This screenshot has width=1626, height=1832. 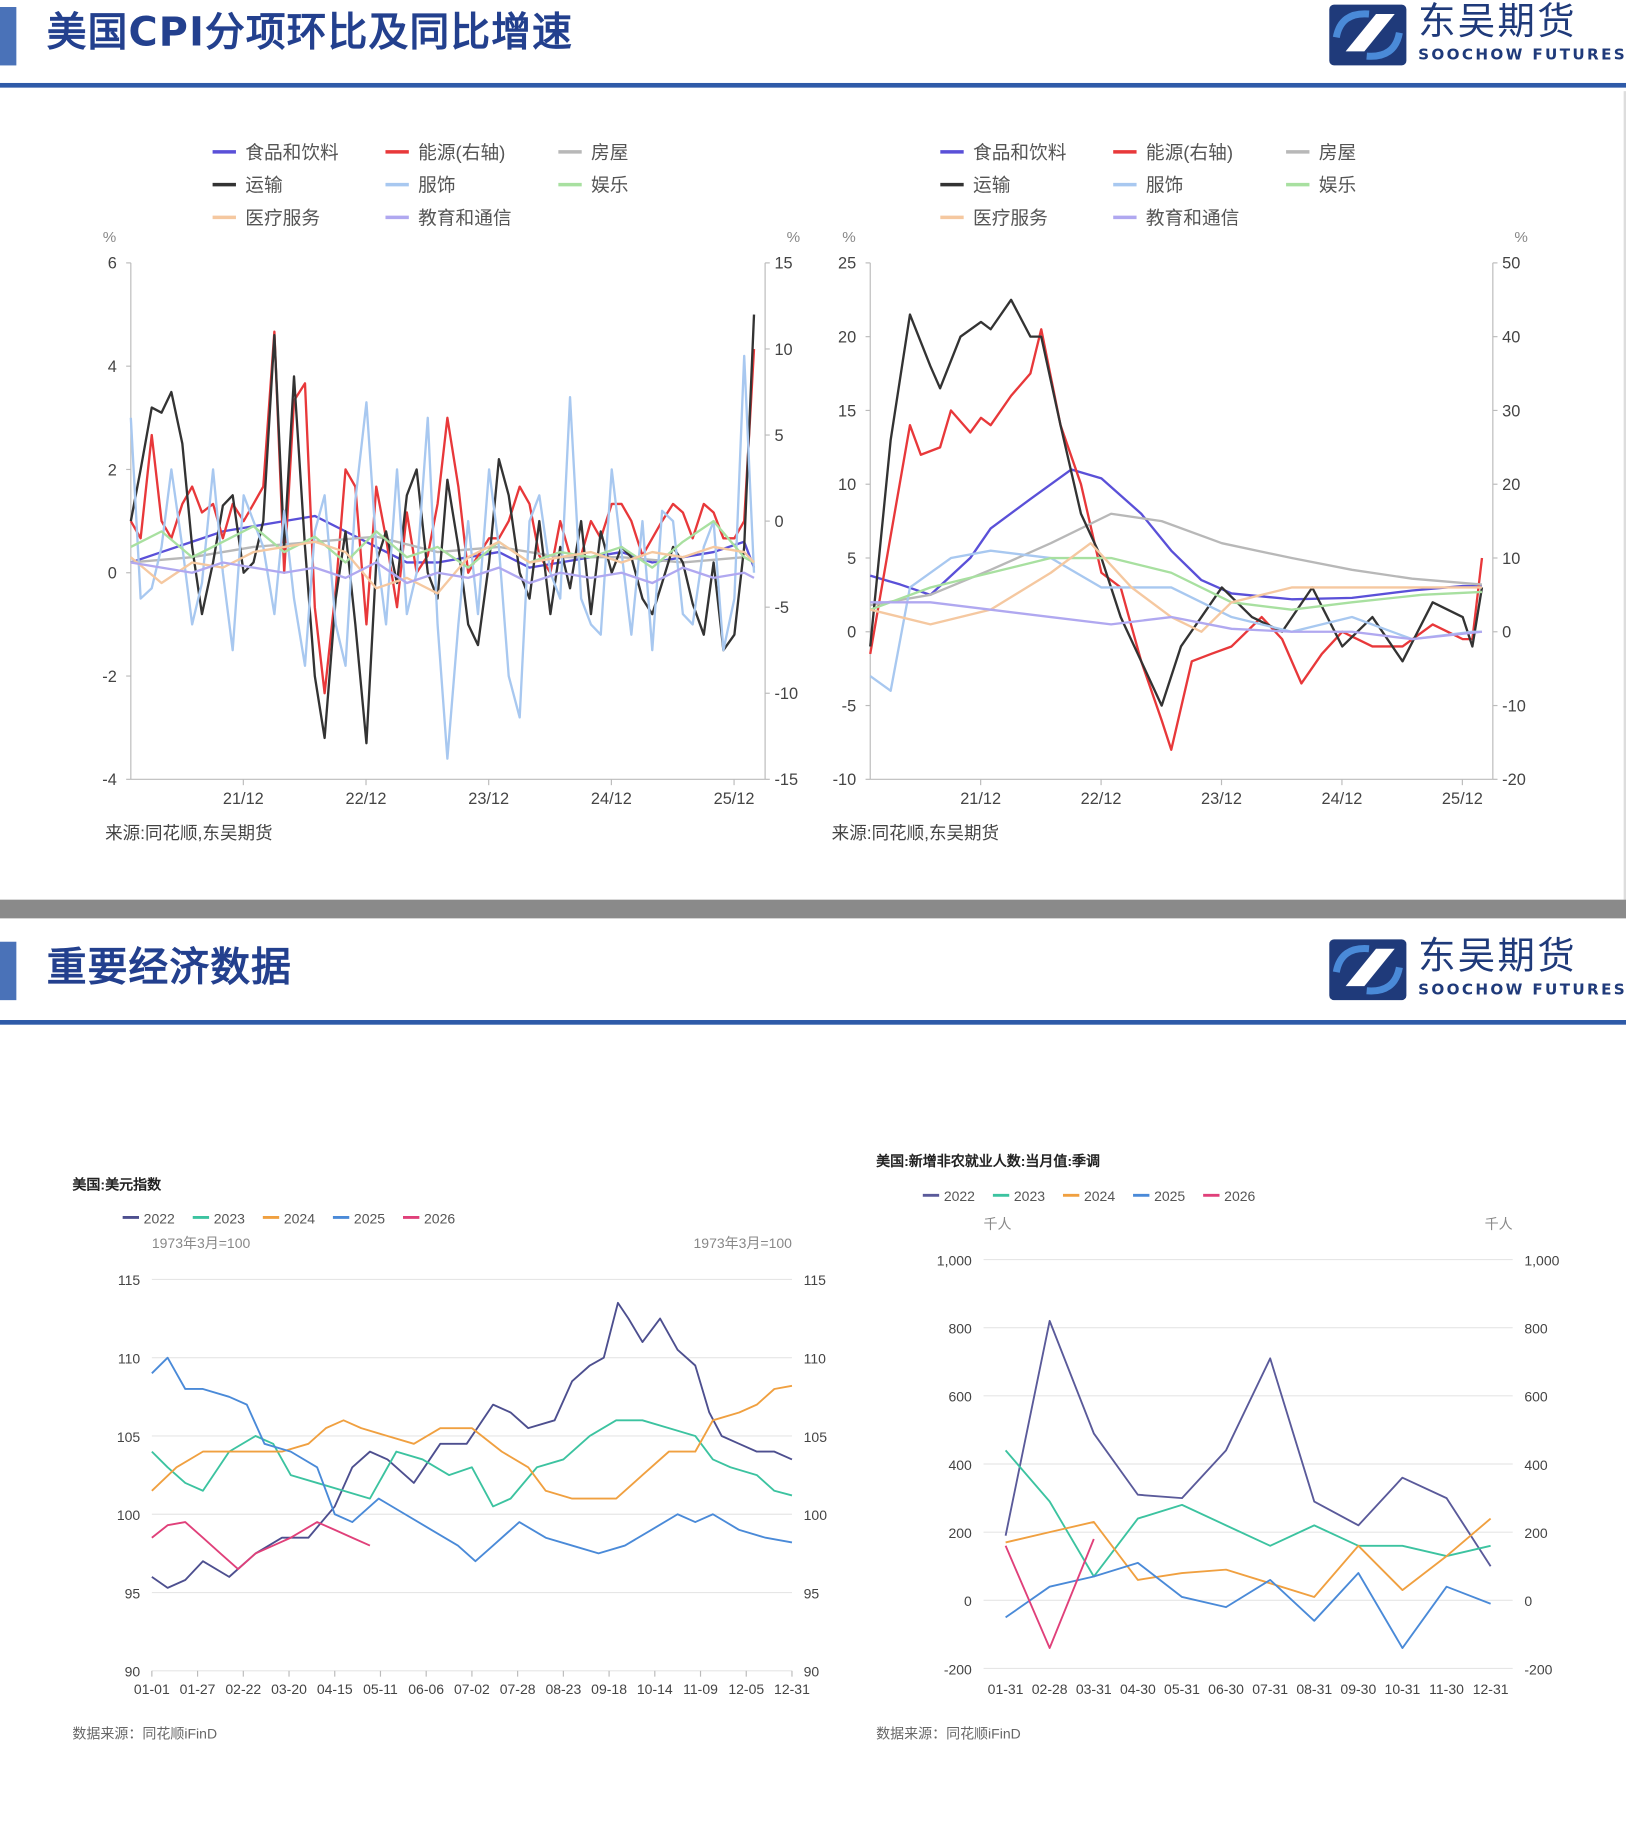 I want to click on x-tick-label: 10-14, so click(x=655, y=1689).